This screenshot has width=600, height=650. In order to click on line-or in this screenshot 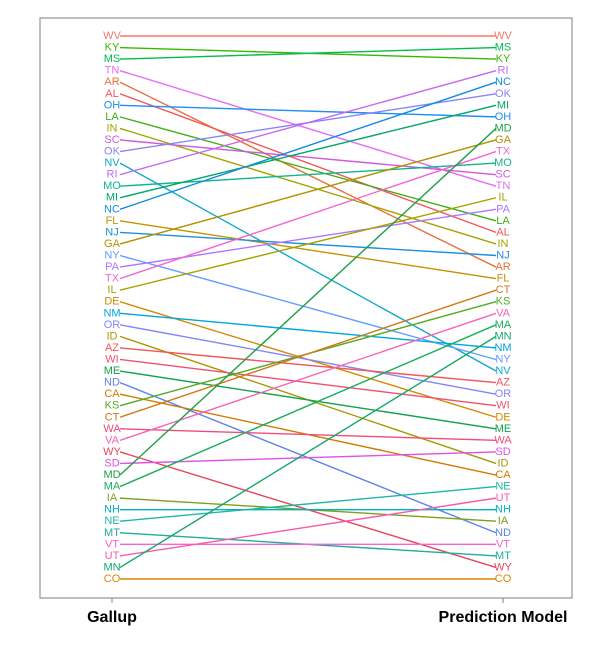, I will do `click(308, 359)`.